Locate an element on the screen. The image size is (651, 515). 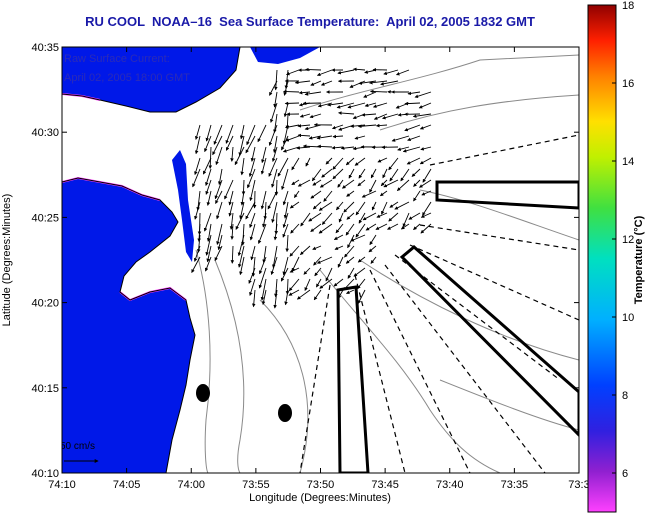
x-tick-label: 73:35 is located at coordinates (515, 485).